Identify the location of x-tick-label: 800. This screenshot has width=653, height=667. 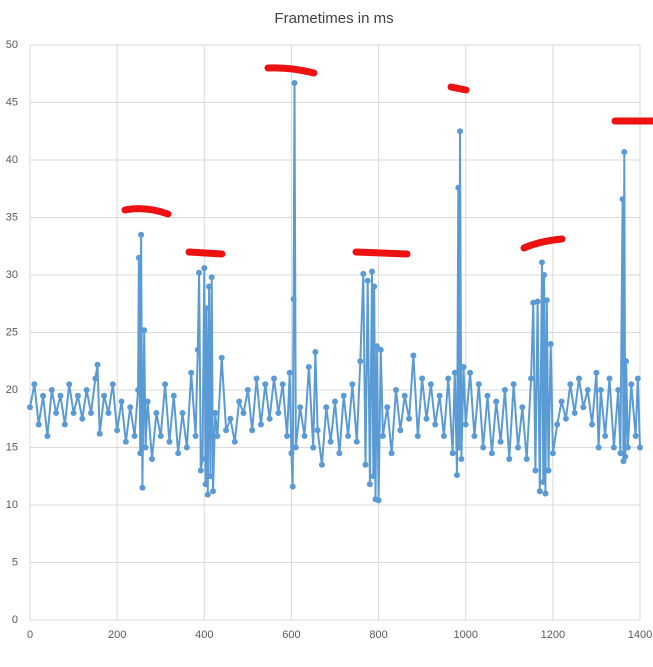
(378, 635).